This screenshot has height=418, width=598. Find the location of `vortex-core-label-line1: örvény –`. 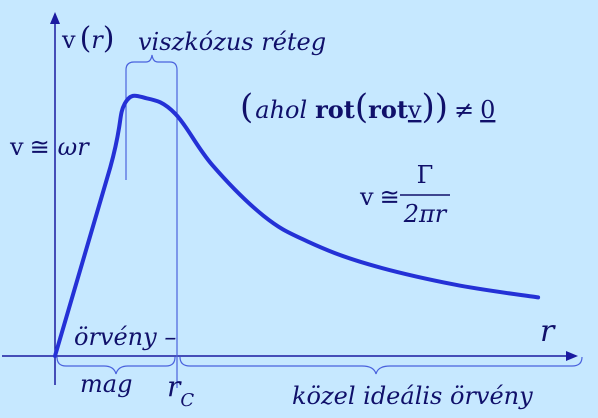

vortex-core-label-line1: örvény – is located at coordinates (125, 337).